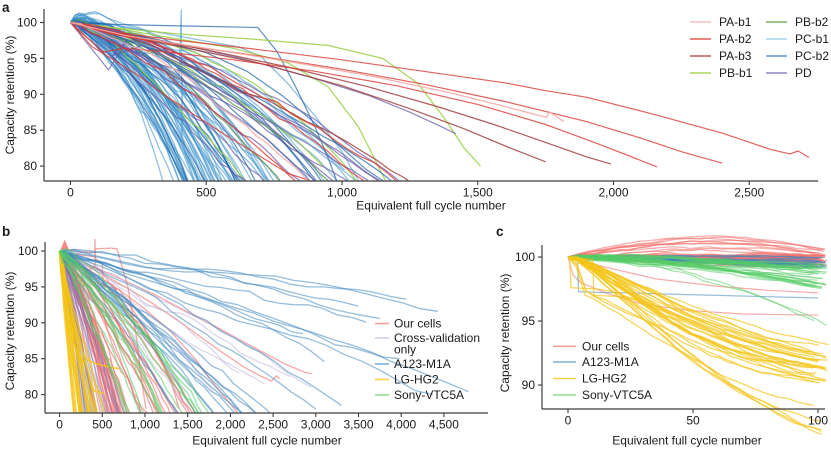 The height and width of the screenshot is (453, 831). I want to click on svg-text: PD, so click(803, 73).